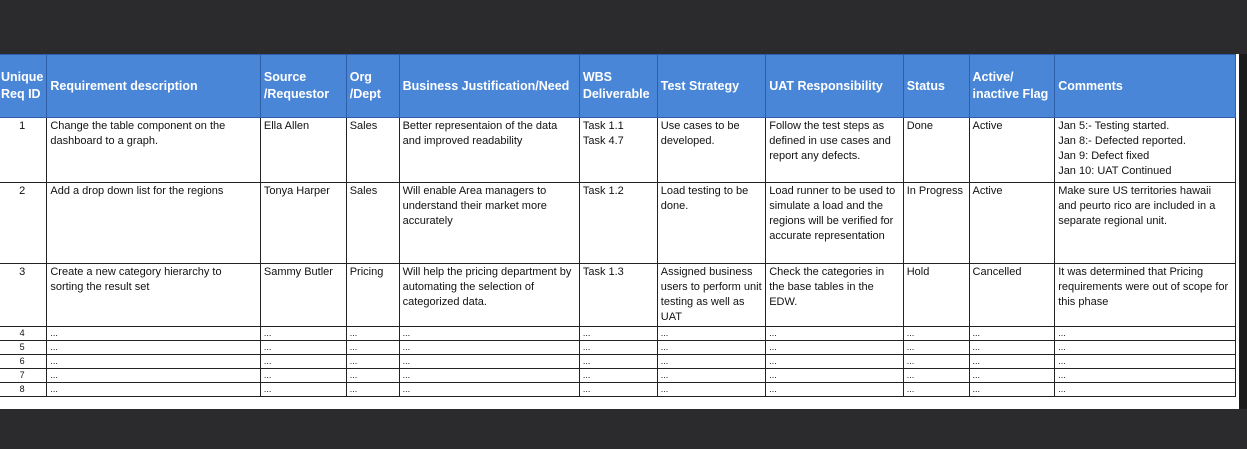  What do you see at coordinates (24, 347) in the screenshot?
I see `cell-id: 5` at bounding box center [24, 347].